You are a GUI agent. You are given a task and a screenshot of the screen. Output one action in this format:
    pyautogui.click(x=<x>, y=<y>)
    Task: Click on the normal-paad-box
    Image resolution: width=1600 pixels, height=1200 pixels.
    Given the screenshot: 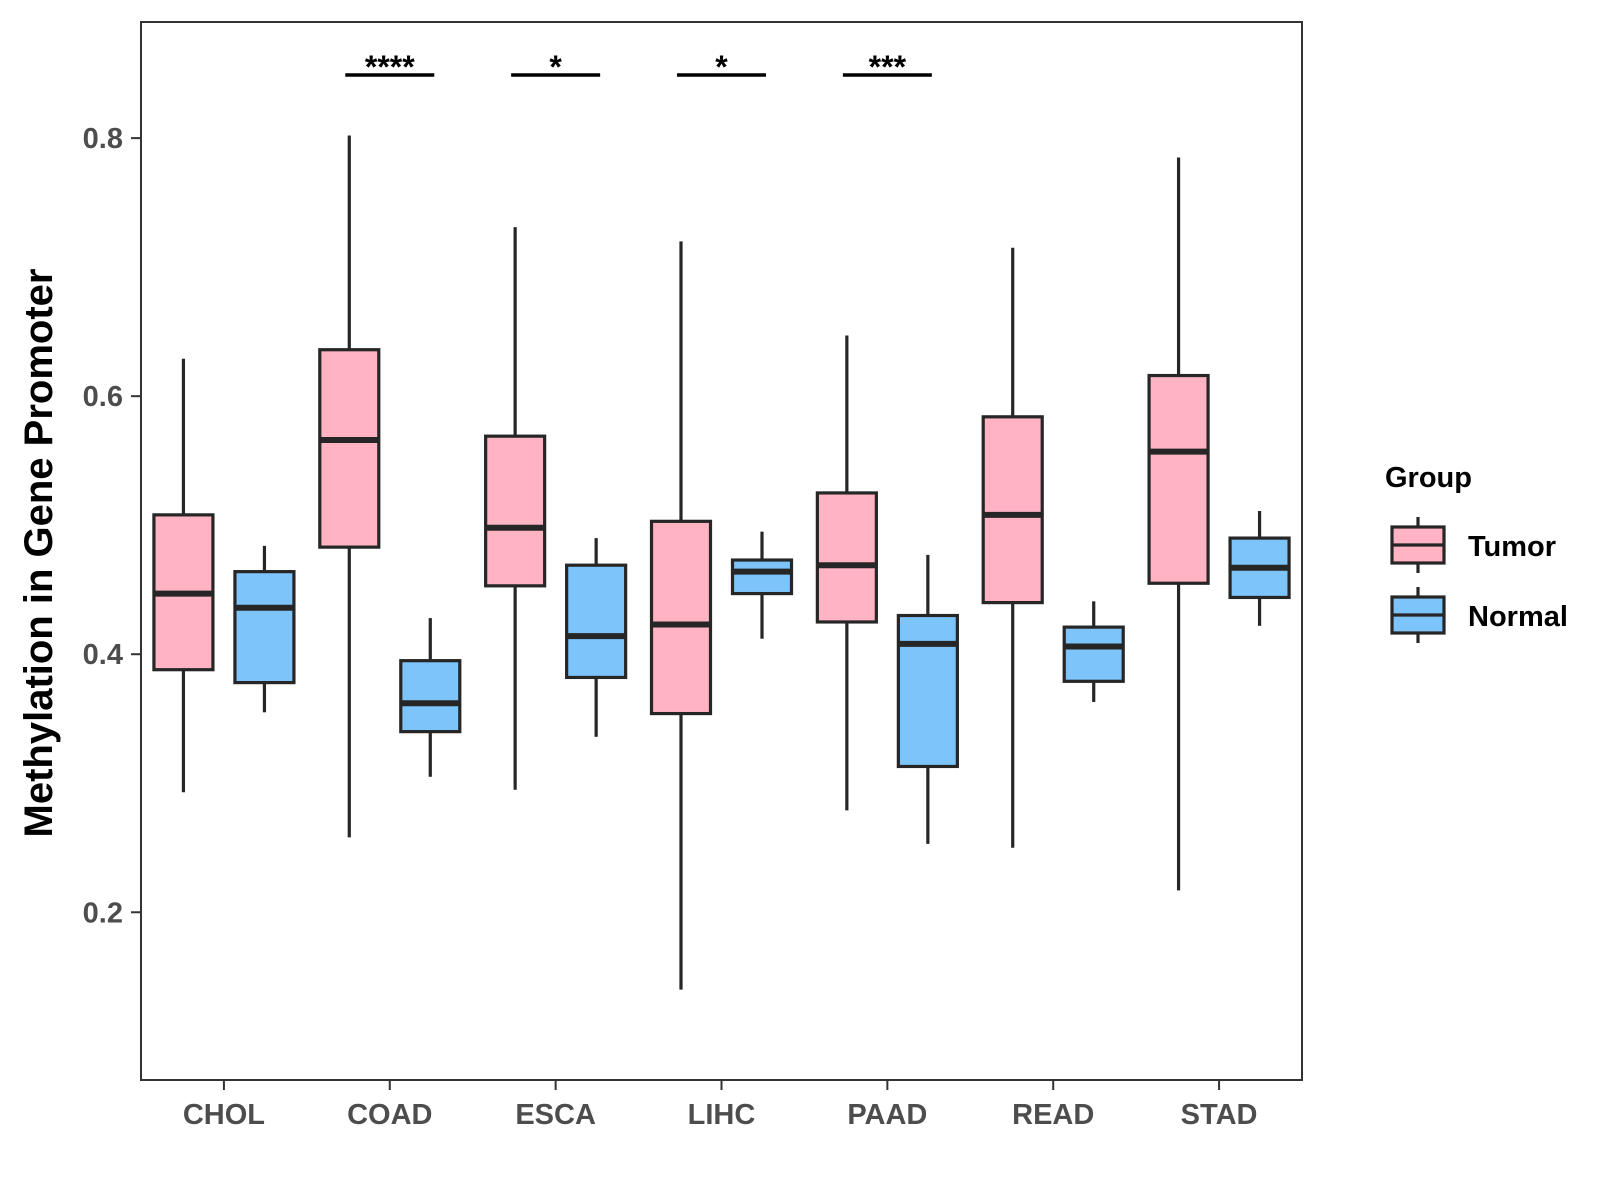 What is the action you would take?
    pyautogui.click(x=927, y=691)
    